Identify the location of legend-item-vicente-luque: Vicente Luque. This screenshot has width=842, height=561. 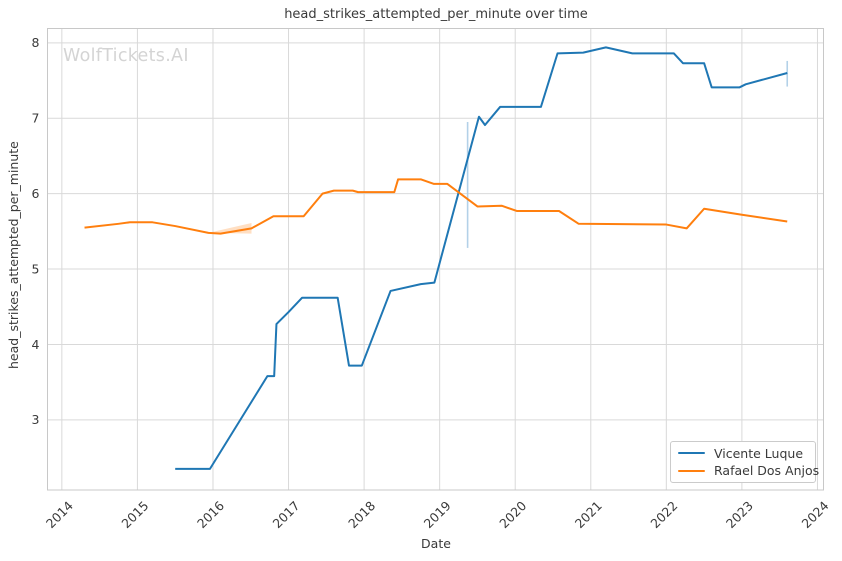
(743, 453).